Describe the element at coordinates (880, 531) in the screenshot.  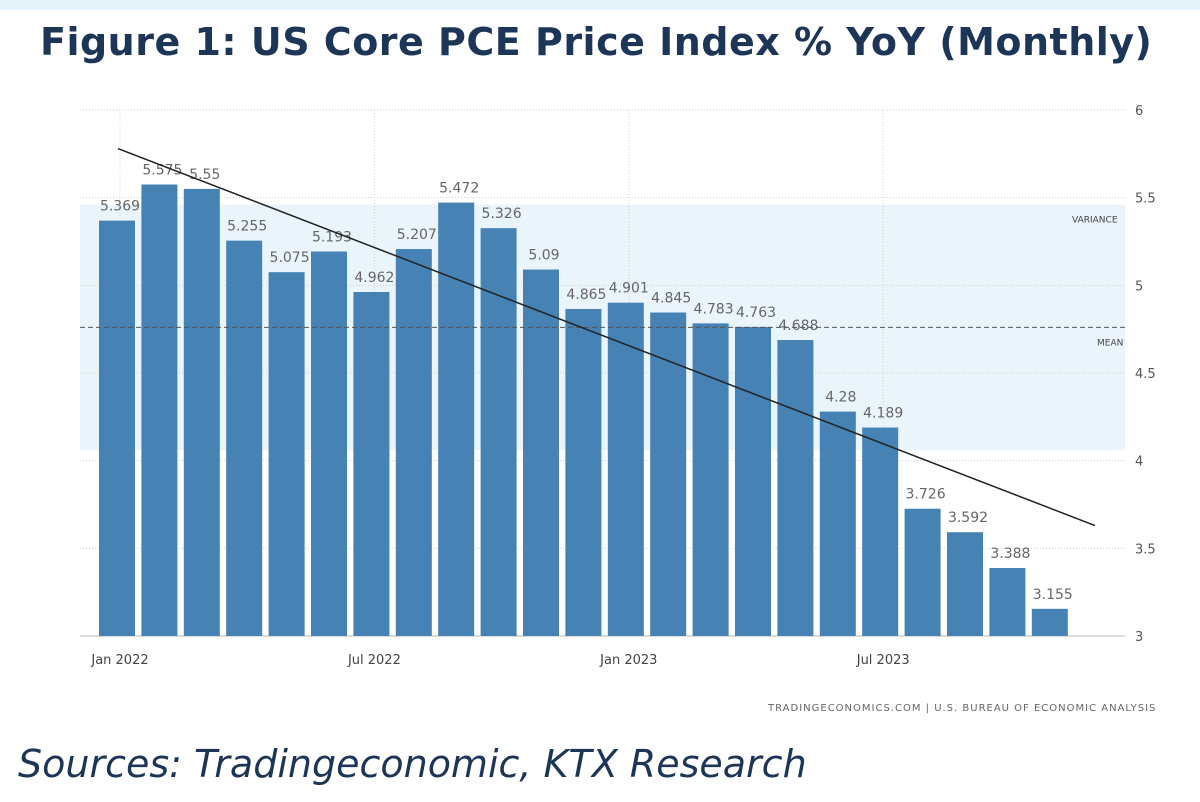
I see `bar-jul-2023` at that location.